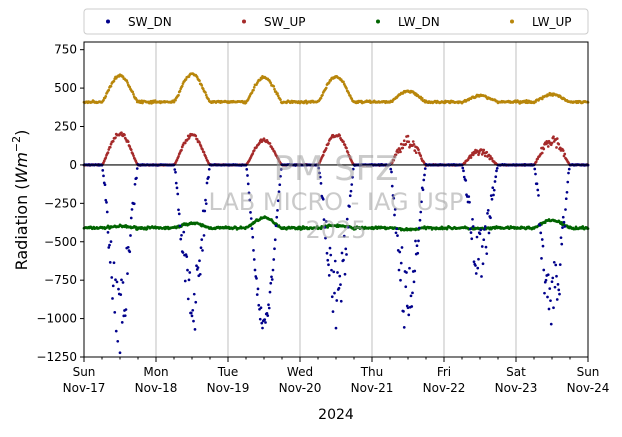  What do you see at coordinates (20, 200) in the screenshot?
I see `y-axis-label: Radiation (Wm−2)` at bounding box center [20, 200].